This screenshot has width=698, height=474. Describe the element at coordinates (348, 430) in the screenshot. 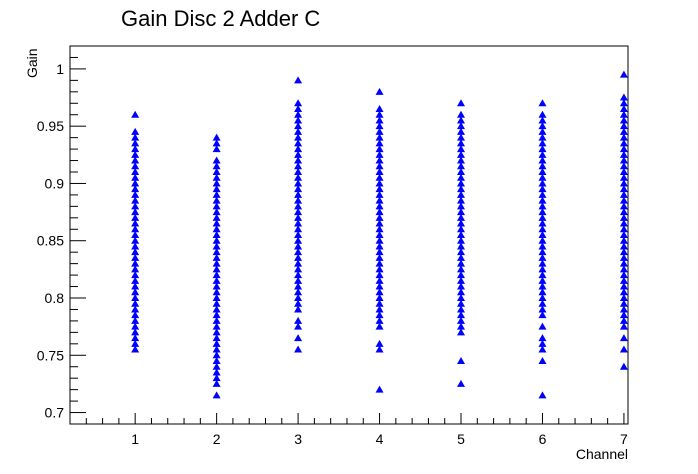

I see `x-axis: 1 2 3 4 5 6 7` at that location.